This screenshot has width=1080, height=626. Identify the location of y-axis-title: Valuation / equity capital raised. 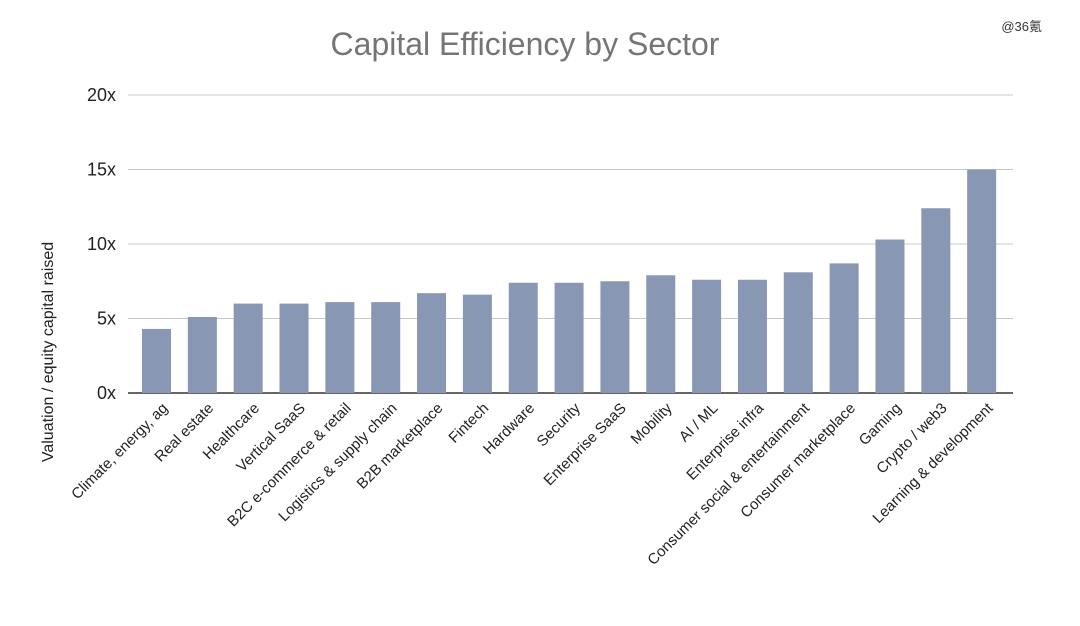
(48, 352).